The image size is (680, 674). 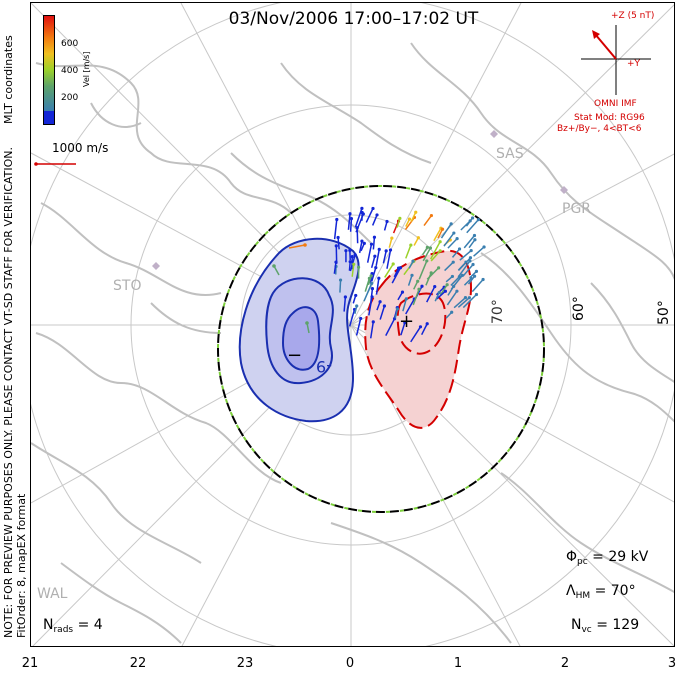 What do you see at coordinates (664, 312) in the screenshot?
I see `latitude-label-50: 50°` at bounding box center [664, 312].